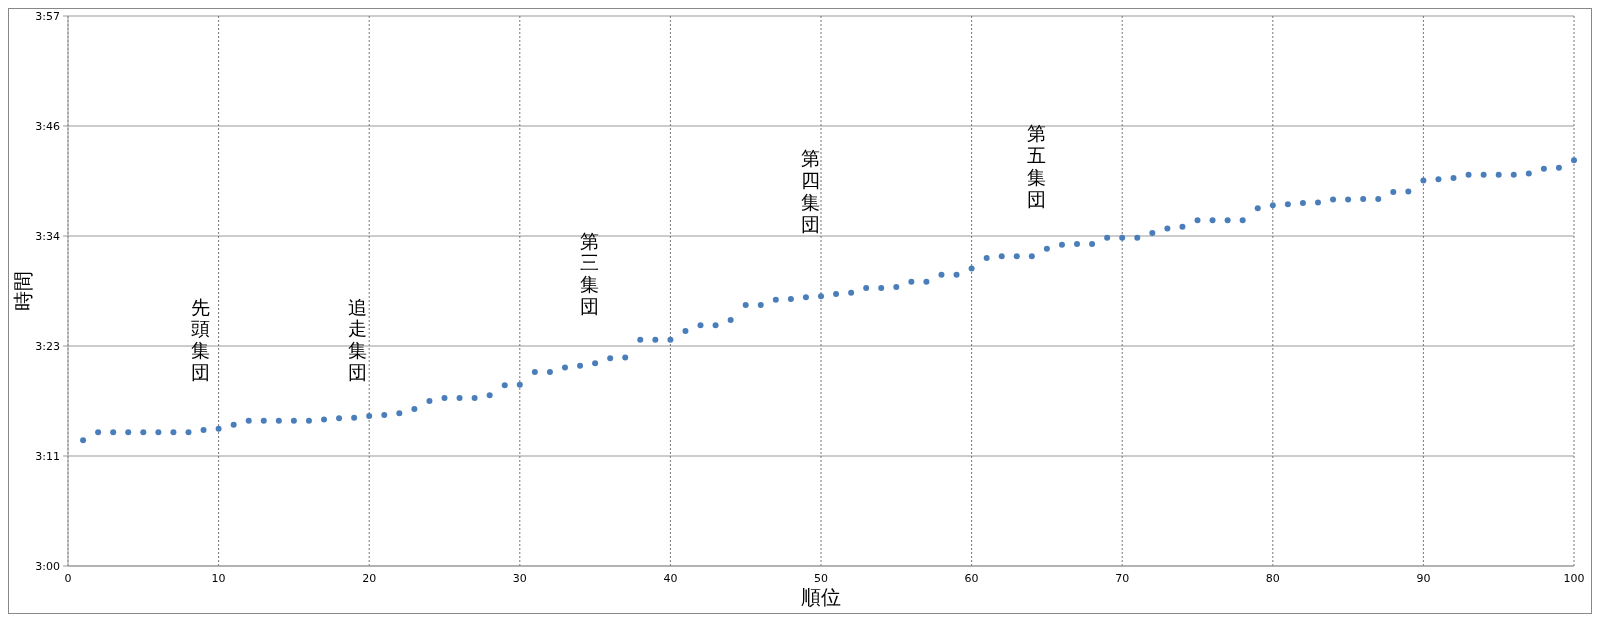  What do you see at coordinates (47, 346) in the screenshot?
I see `y-tick-label: 3:23` at bounding box center [47, 346].